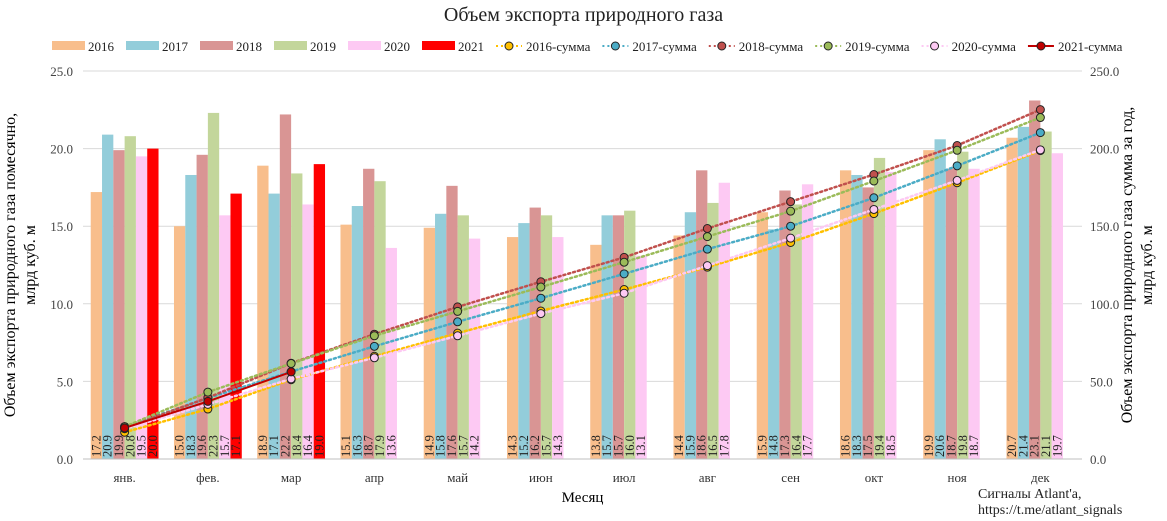  What do you see at coordinates (1101, 381) in the screenshot?
I see `y-tick-label-right: 50.0` at bounding box center [1101, 381].